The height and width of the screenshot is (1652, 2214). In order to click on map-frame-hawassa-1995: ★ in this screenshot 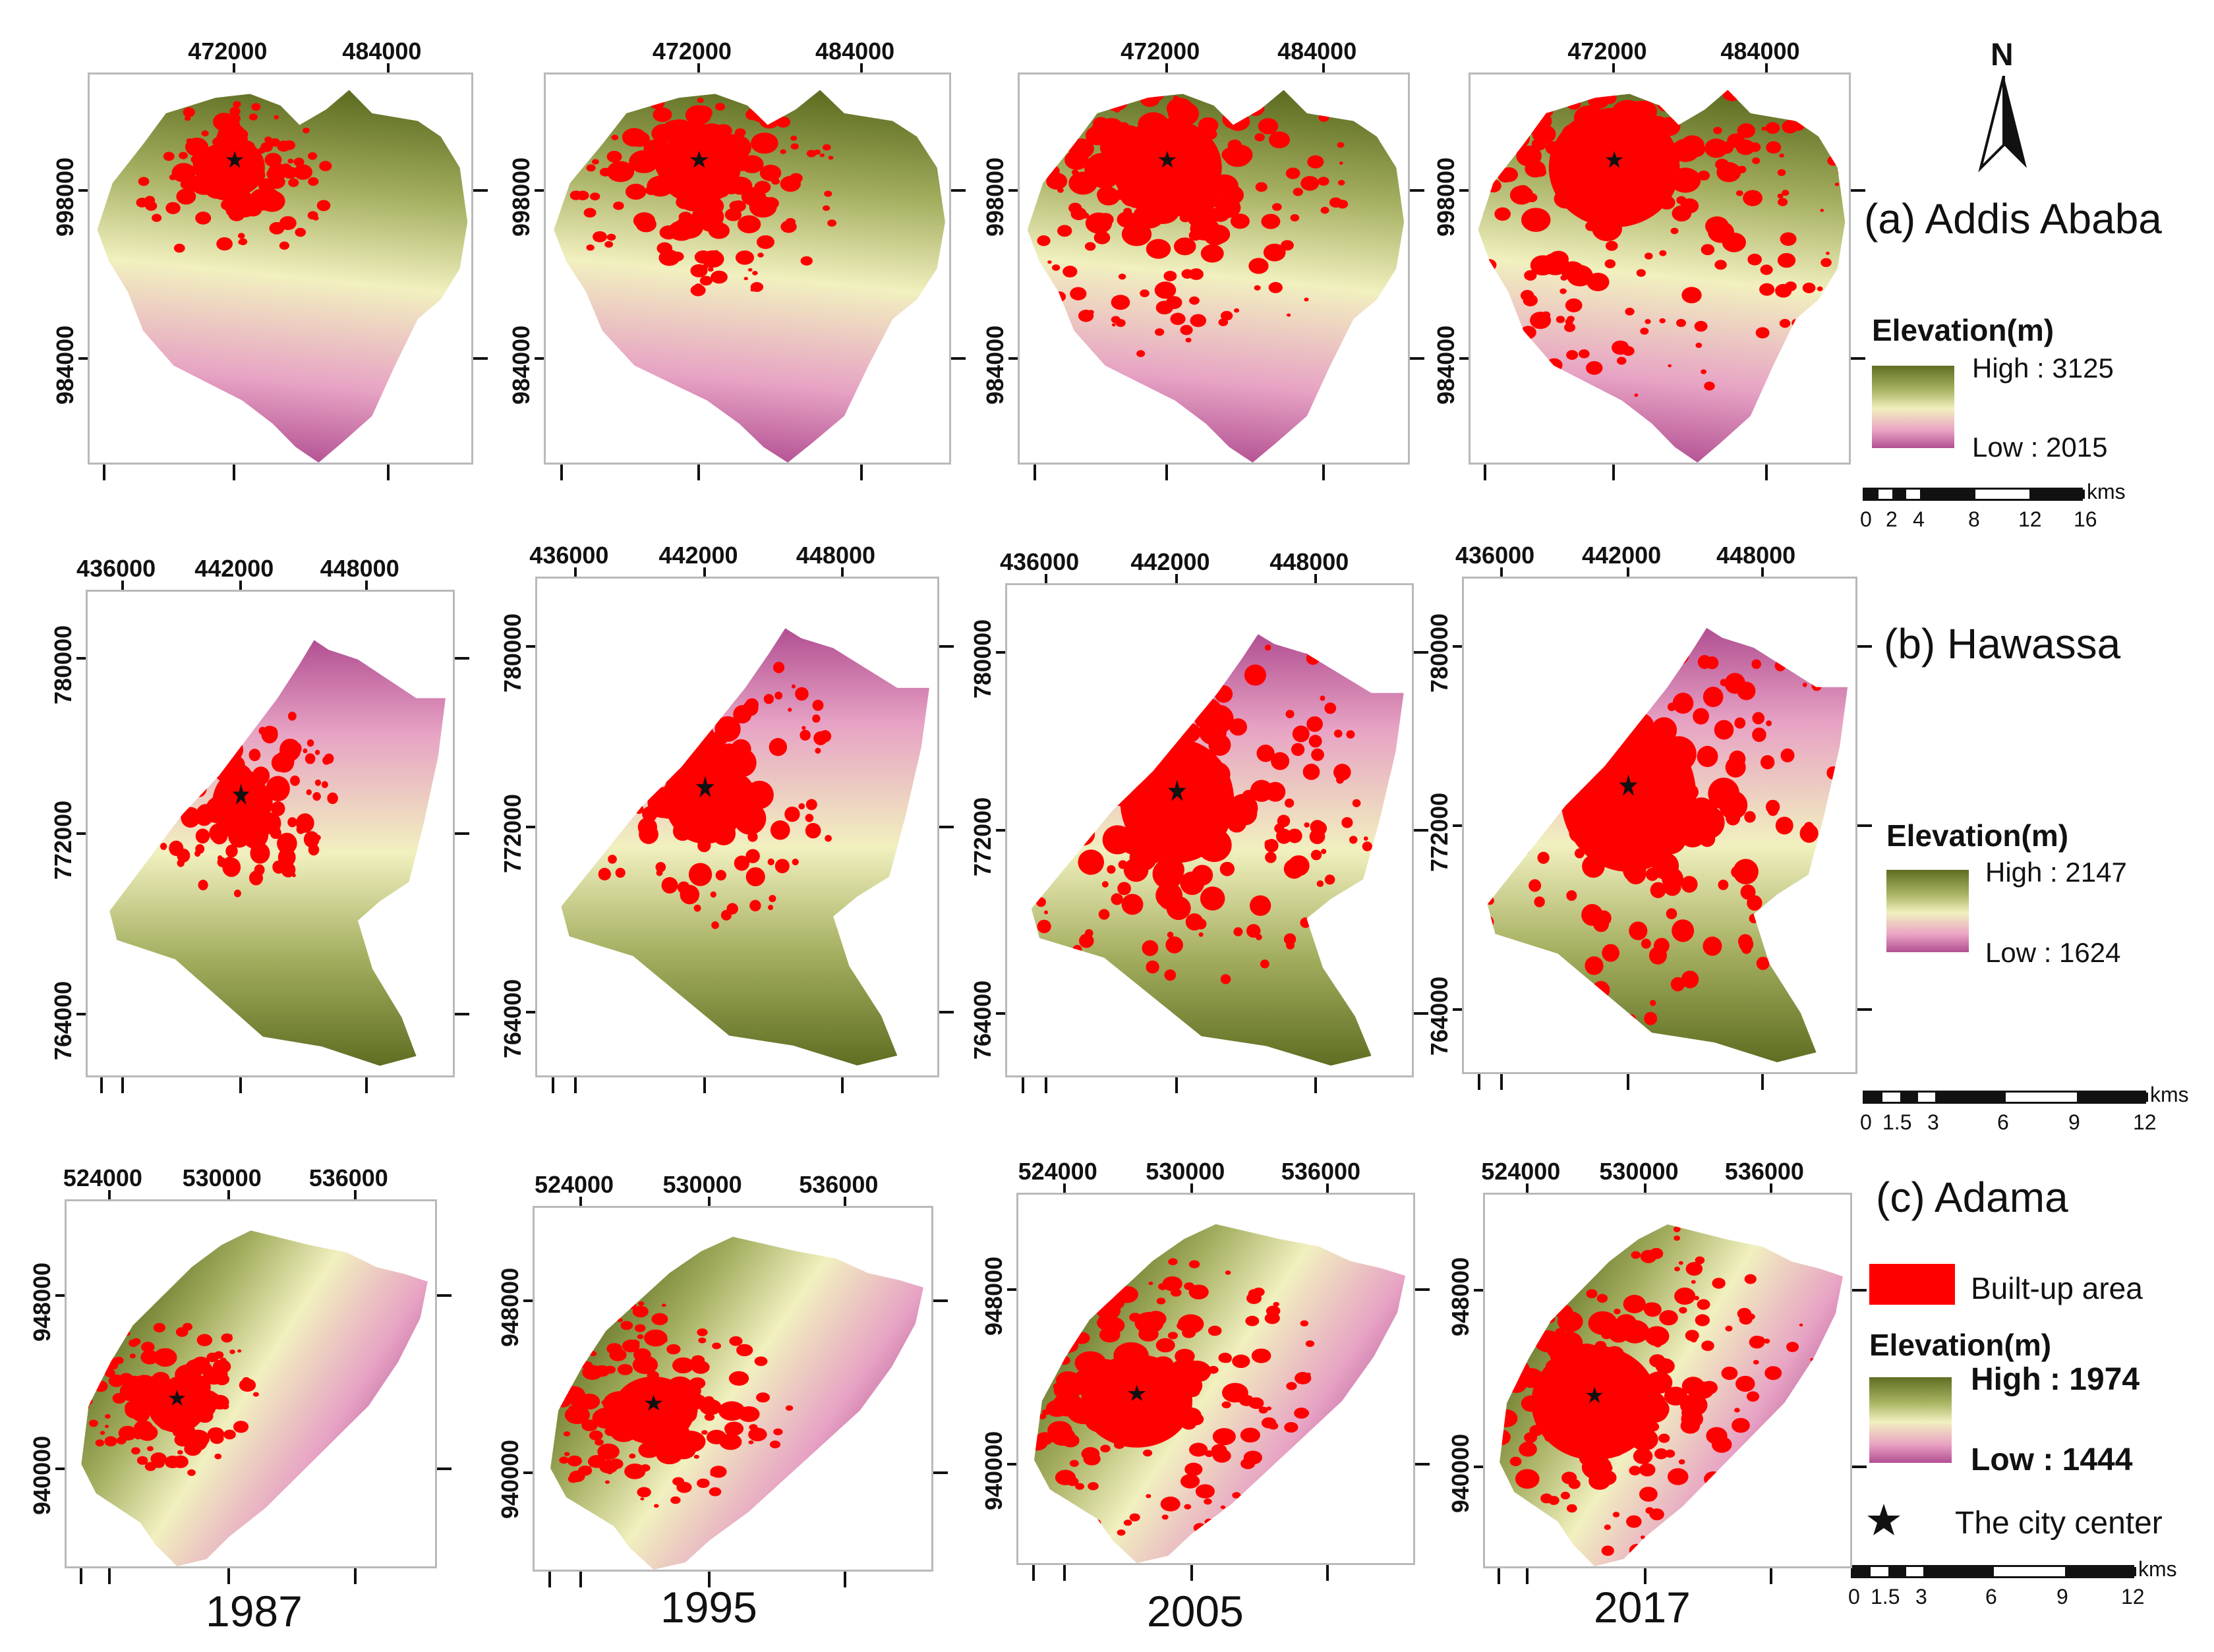, I will do `click(737, 827)`.